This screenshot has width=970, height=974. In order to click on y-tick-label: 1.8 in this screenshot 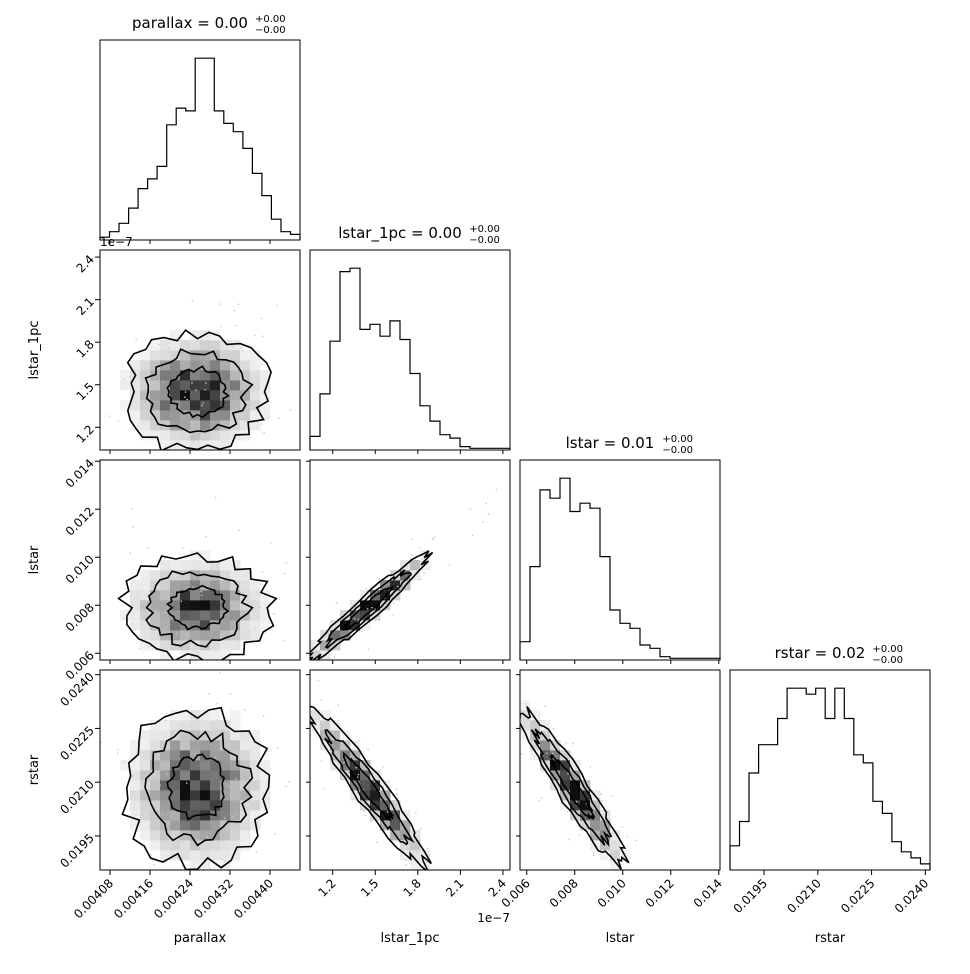, I will do `click(85, 348)`.